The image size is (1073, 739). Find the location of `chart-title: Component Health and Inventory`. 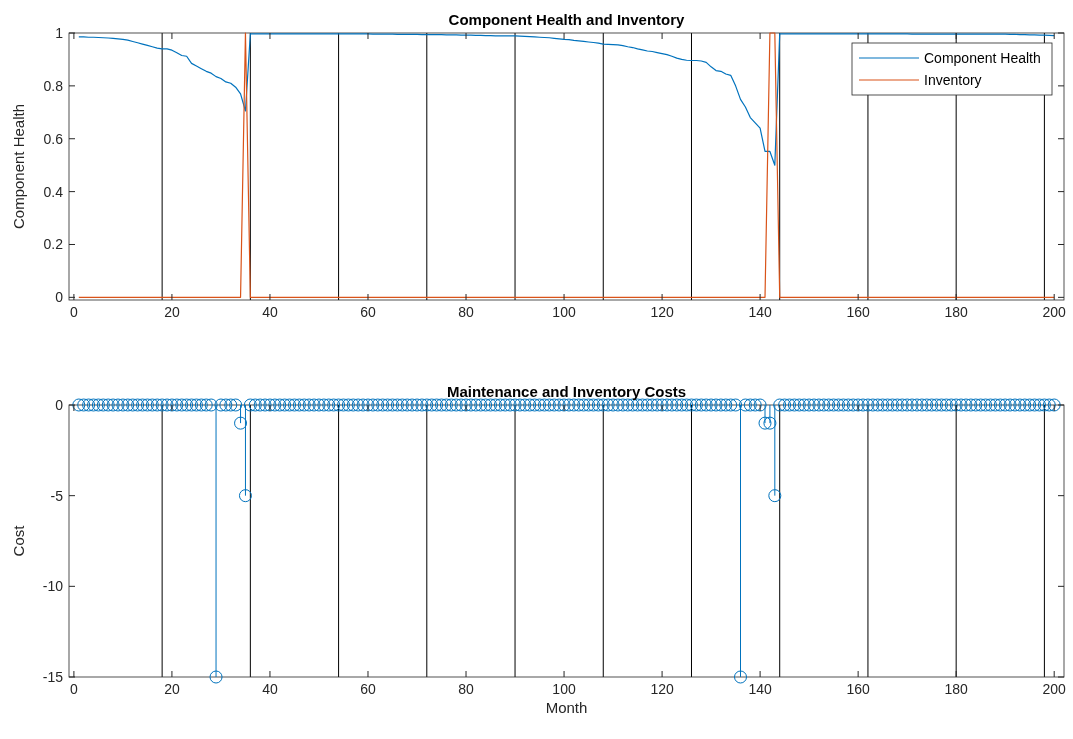

chart-title: Component Health and Inventory is located at coordinates (567, 19).